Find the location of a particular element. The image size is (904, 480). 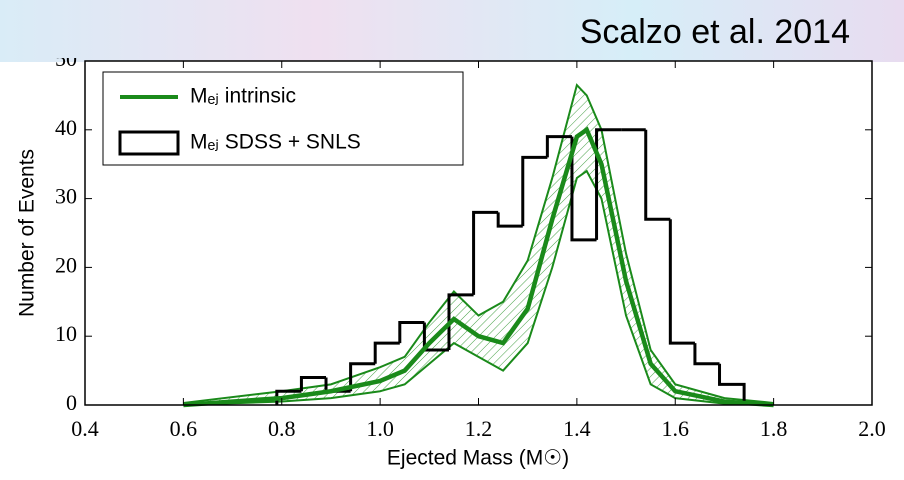

legend-box is located at coordinates (283, 118).